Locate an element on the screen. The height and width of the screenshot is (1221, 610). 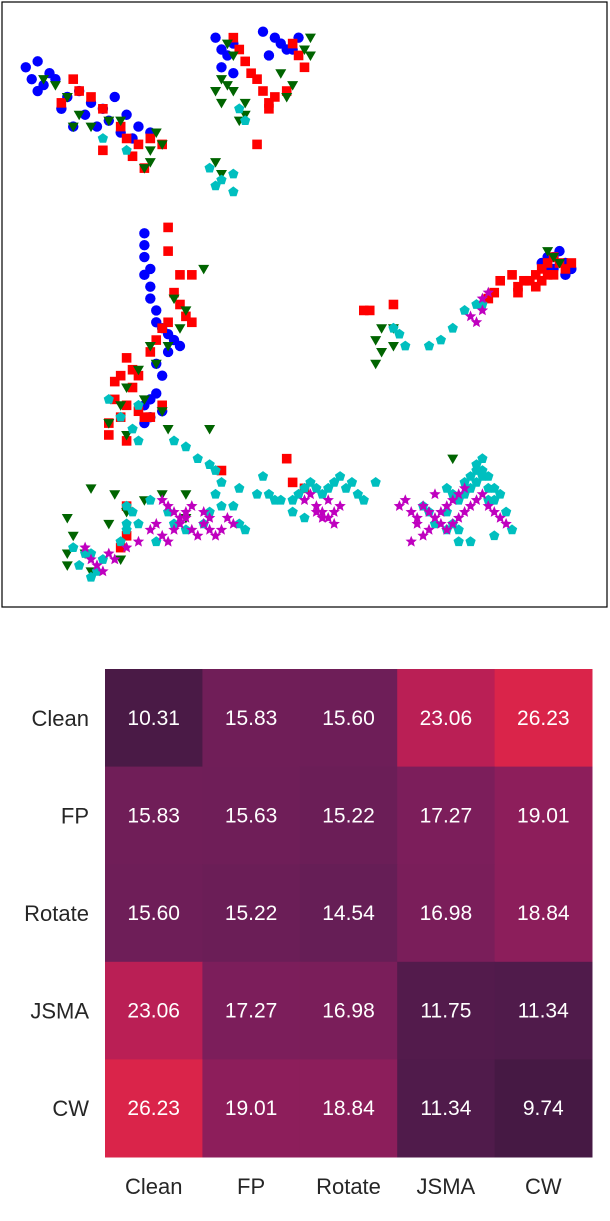
heatmap-y-tick-labels: Clean FP Rotate JSMA CW is located at coordinates (56, 913).